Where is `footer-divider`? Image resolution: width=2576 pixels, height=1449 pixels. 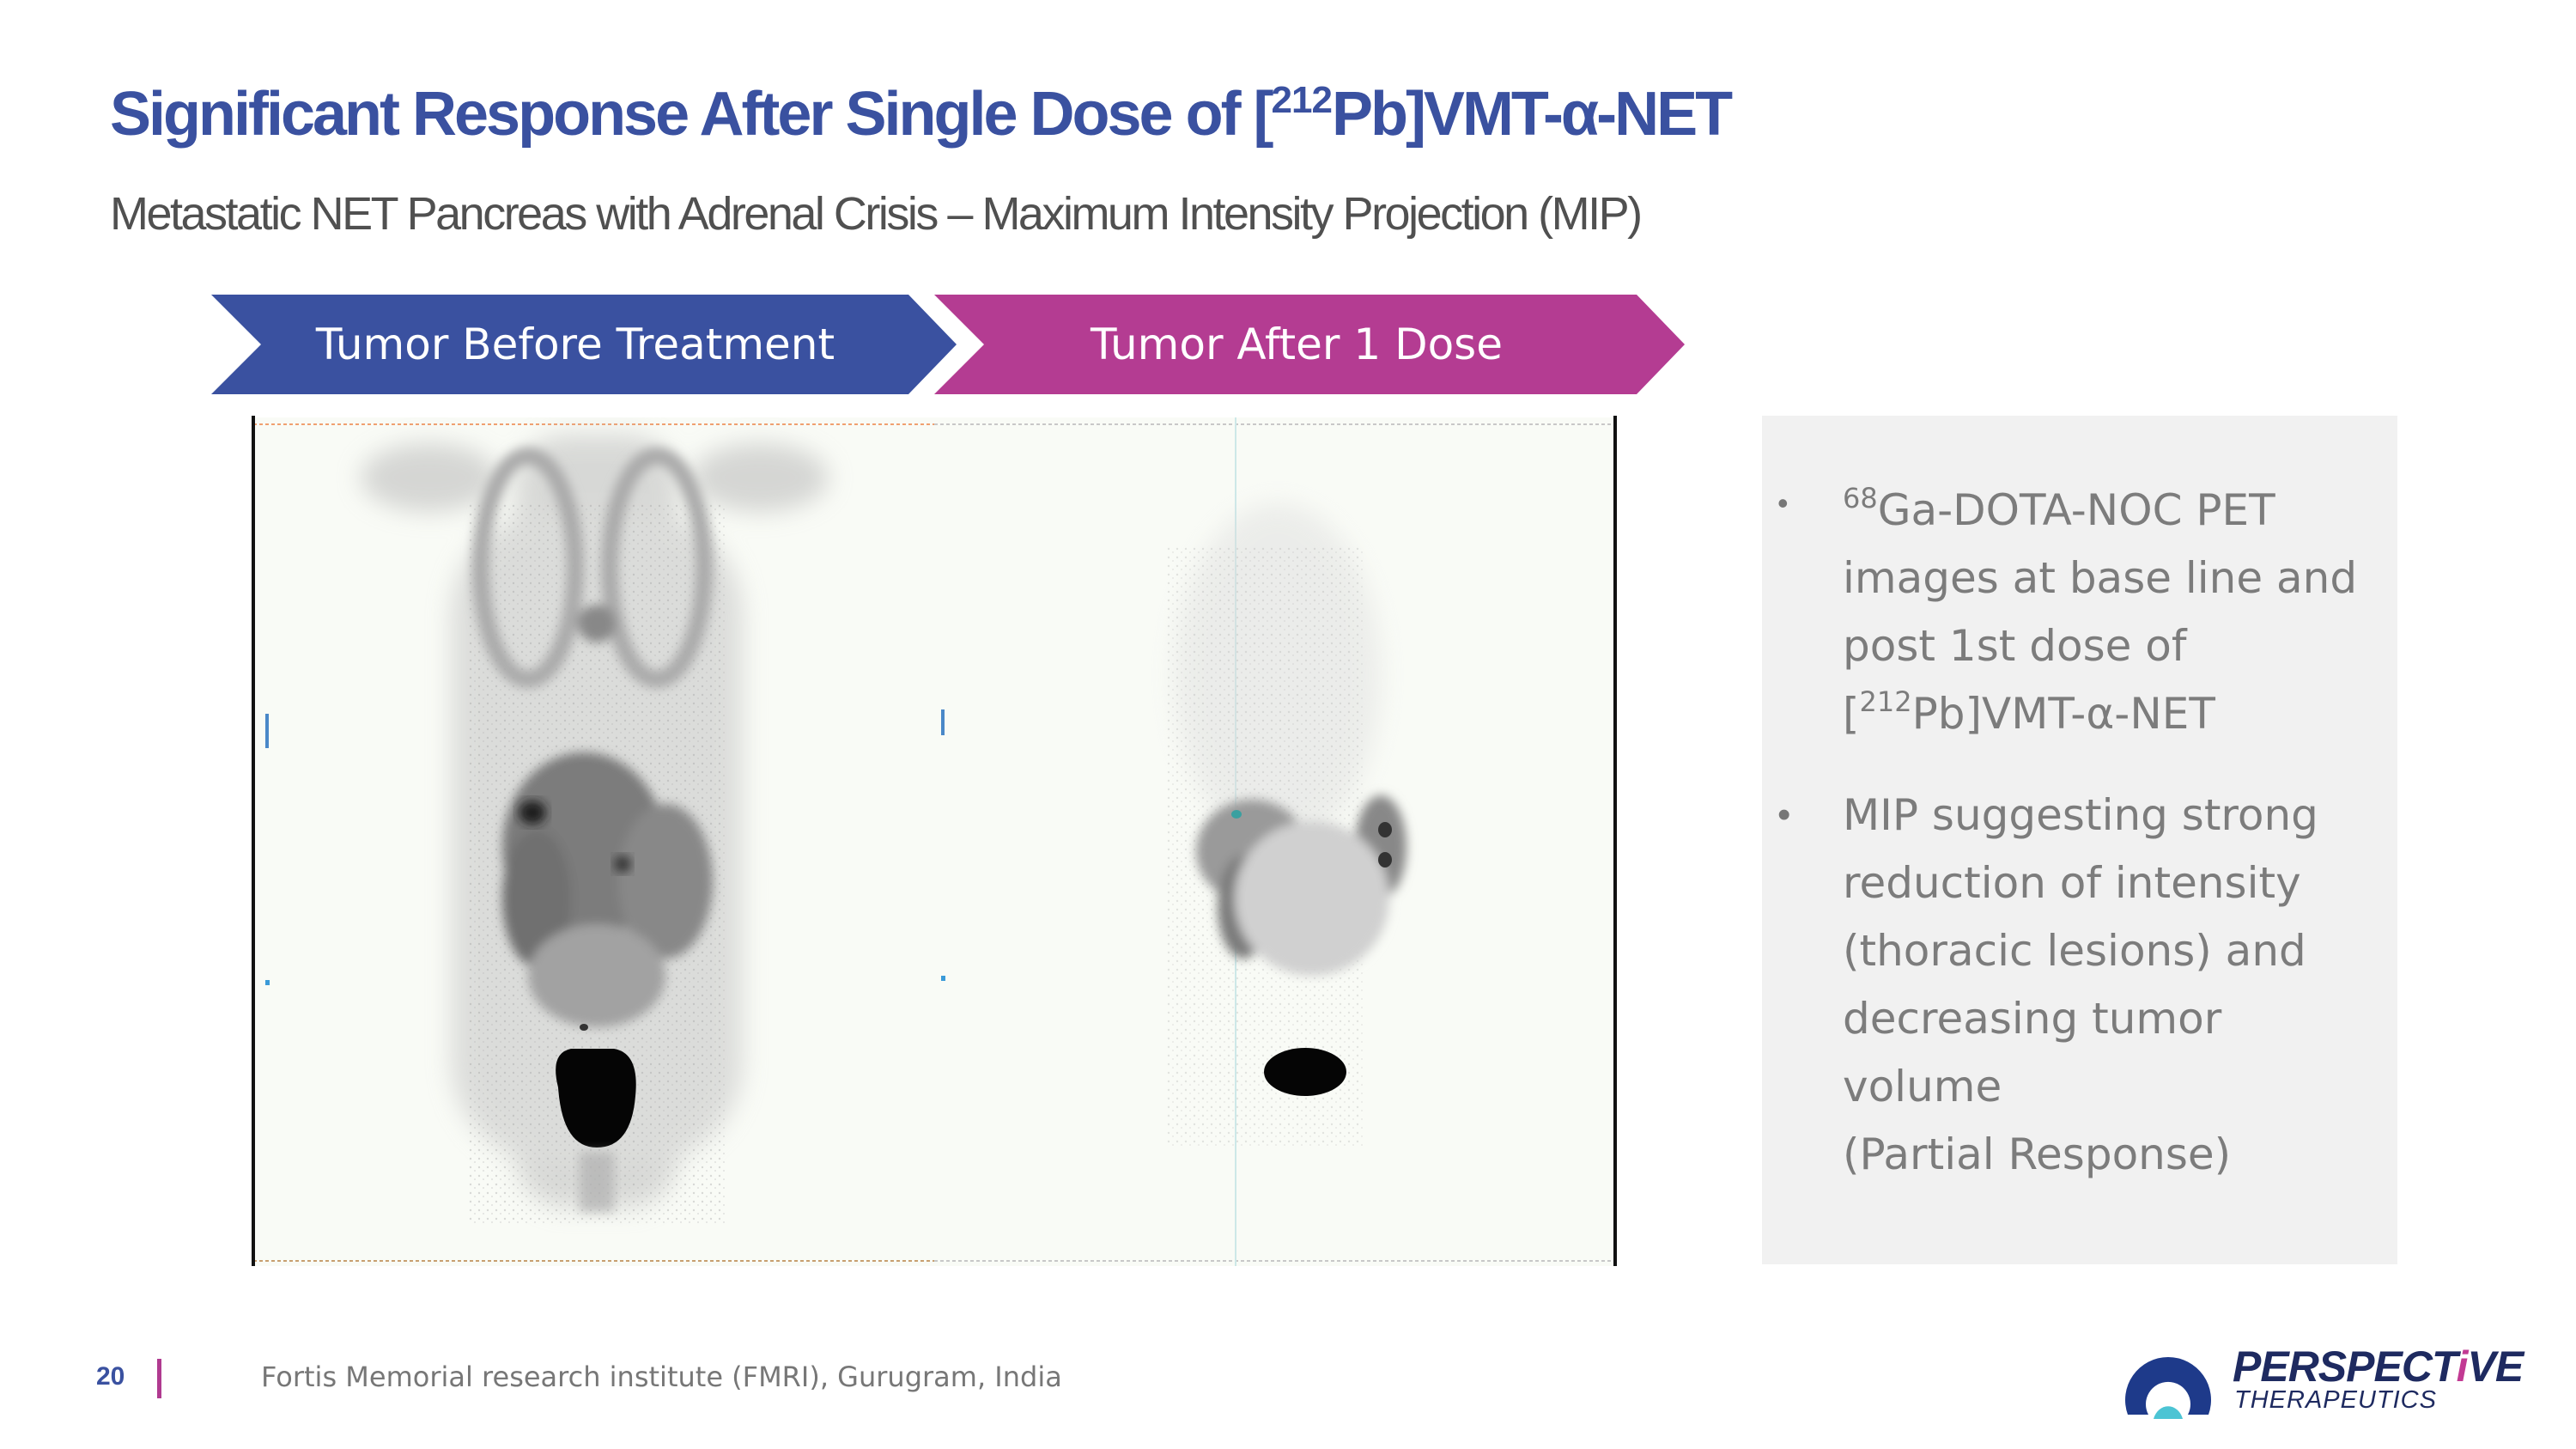
footer-divider is located at coordinates (159, 1378).